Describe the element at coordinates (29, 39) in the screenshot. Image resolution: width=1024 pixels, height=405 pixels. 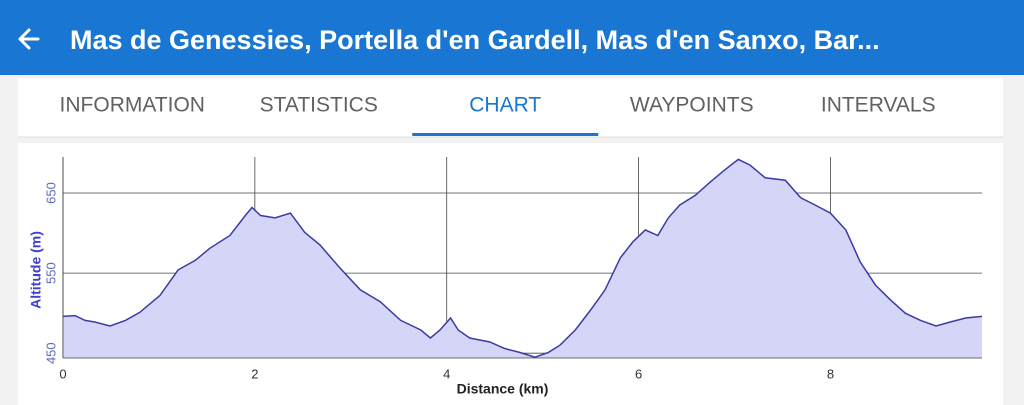
I see `back-button` at that location.